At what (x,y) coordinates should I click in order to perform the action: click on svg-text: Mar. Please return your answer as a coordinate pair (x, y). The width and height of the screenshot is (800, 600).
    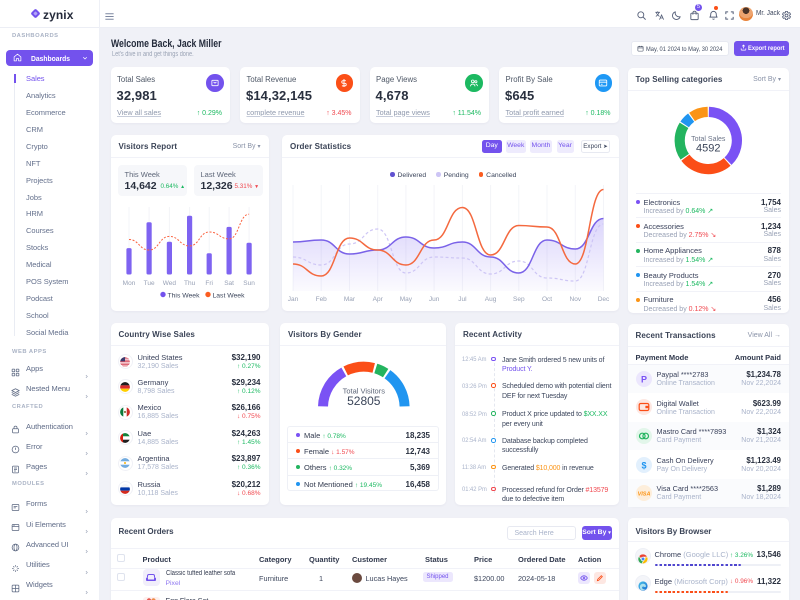
    Looking at the image, I should click on (350, 299).